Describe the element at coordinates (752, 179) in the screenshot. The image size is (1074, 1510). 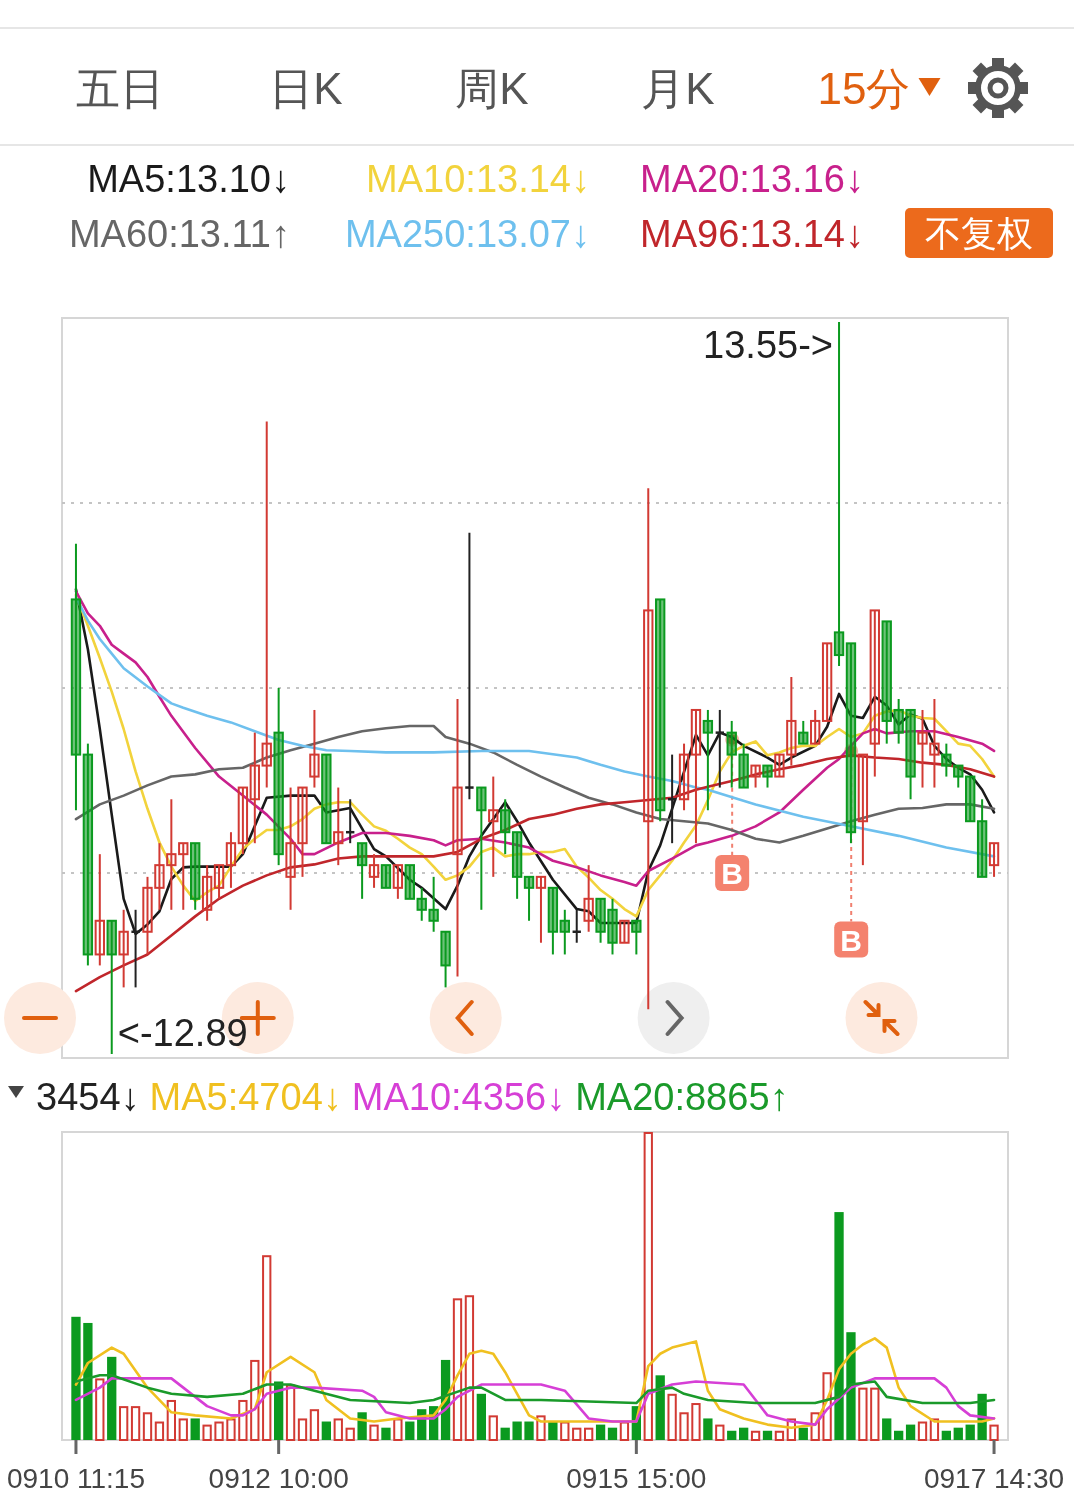
I see `text: MA20:13.16↓` at that location.